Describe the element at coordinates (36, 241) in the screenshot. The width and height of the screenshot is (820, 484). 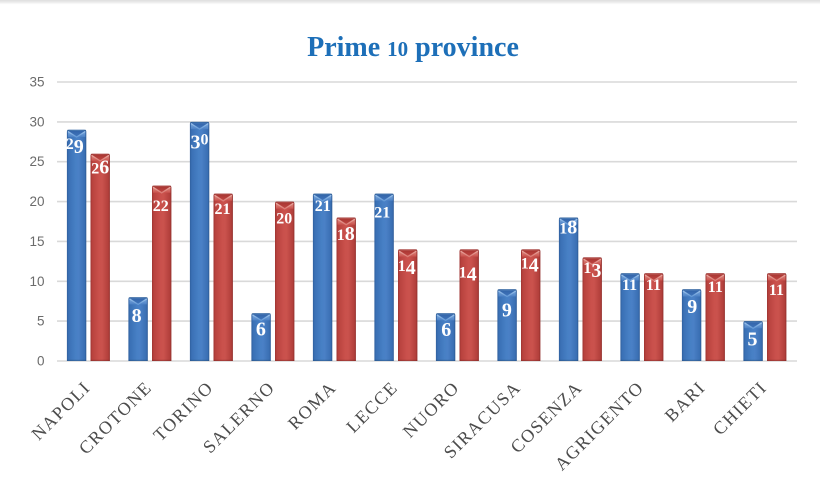
I see `svg-text: 15` at that location.